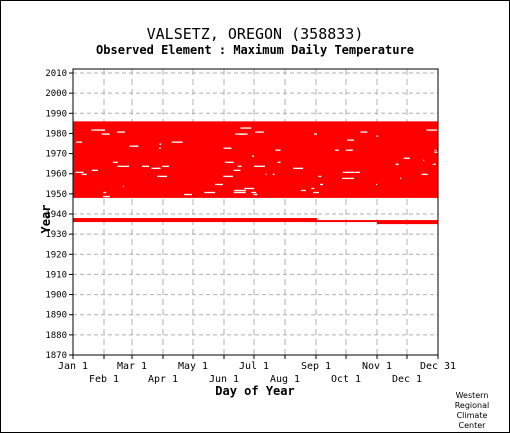  I want to click on x-tick-label: Jun 1, so click(224, 379).